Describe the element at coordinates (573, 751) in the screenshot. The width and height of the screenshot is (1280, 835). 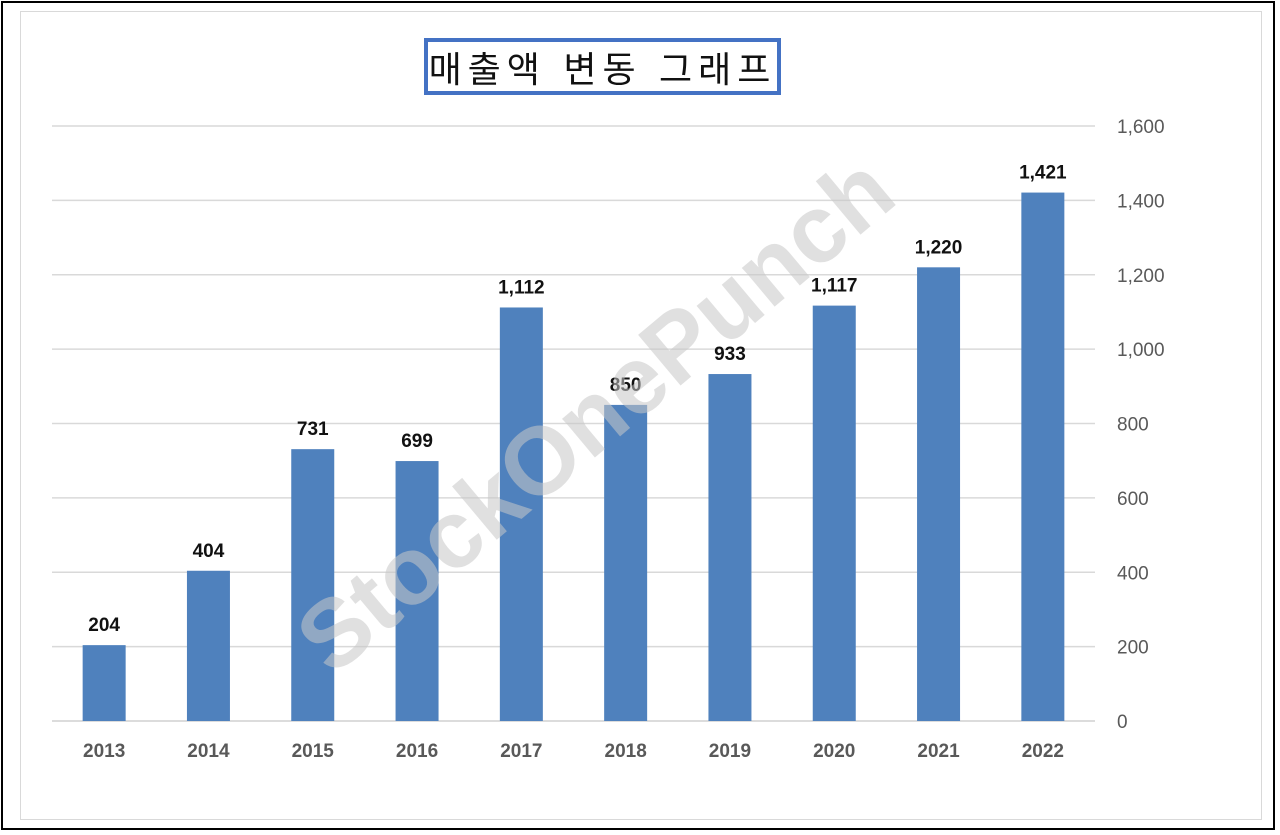
I see `x-axis-ticks: 2013 2014 2015 2016 2017 2018 2019 2020 2021 2022` at that location.